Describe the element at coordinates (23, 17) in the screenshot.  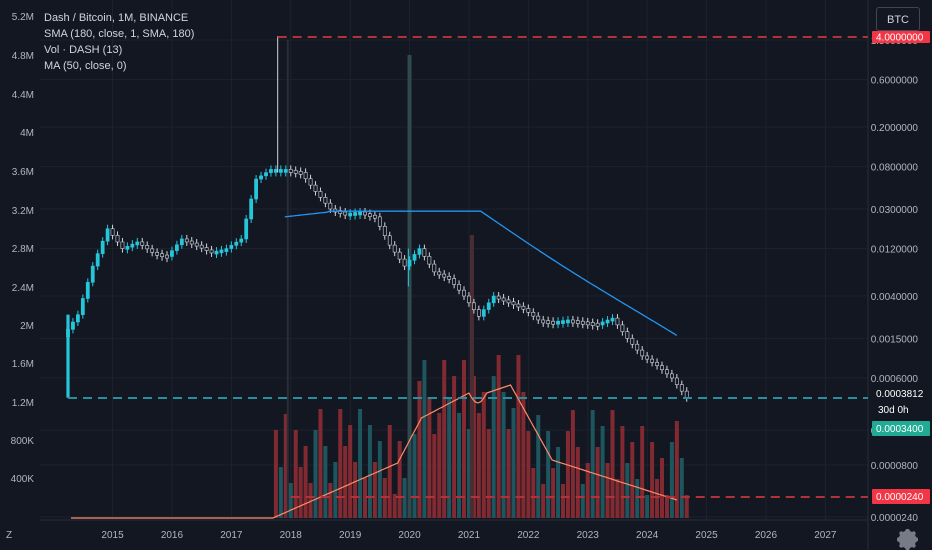
I see `volume-axis-label: 5.2M` at that location.